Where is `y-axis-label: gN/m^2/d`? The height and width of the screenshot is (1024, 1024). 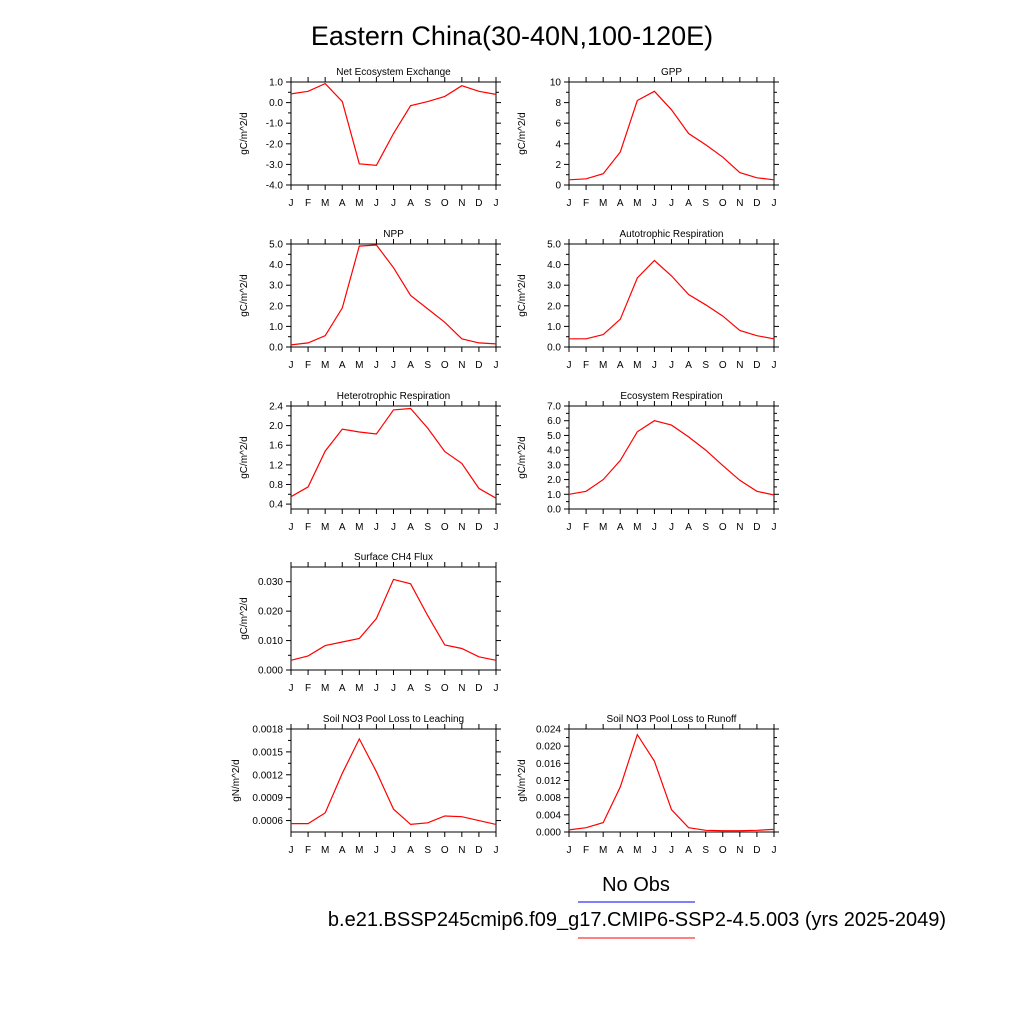 y-axis-label: gN/m^2/d is located at coordinates (522, 780).